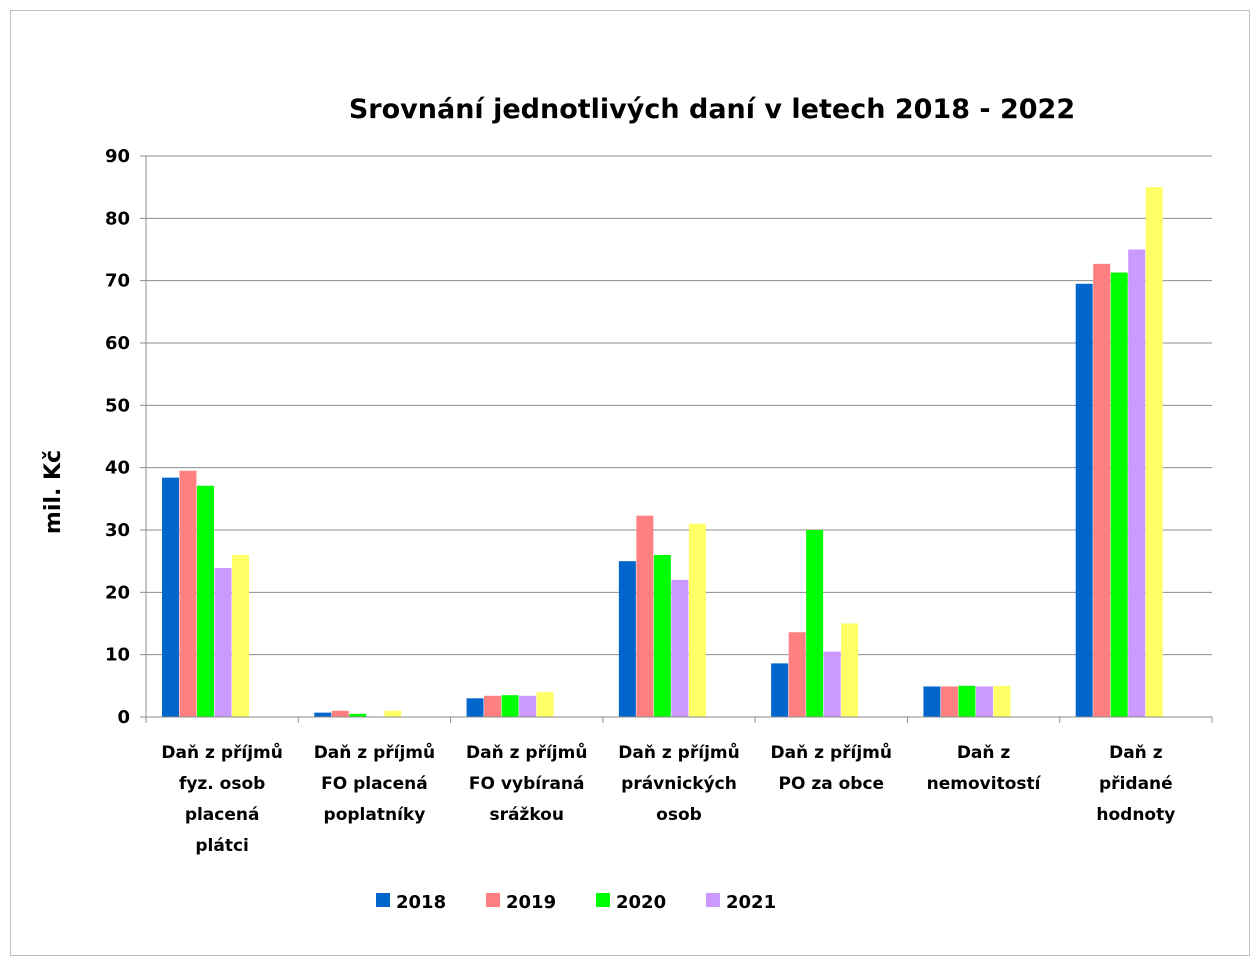  Describe the element at coordinates (117, 437) in the screenshot. I see `y-tick-labels: 0 10 20 30 40 50 60 70 80 90` at that location.